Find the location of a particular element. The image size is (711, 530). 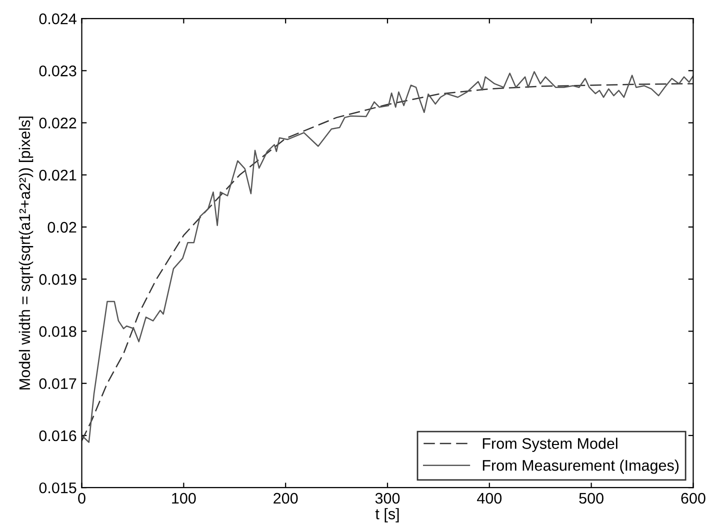

y-tick-label: 0.019 is located at coordinates (57, 279).